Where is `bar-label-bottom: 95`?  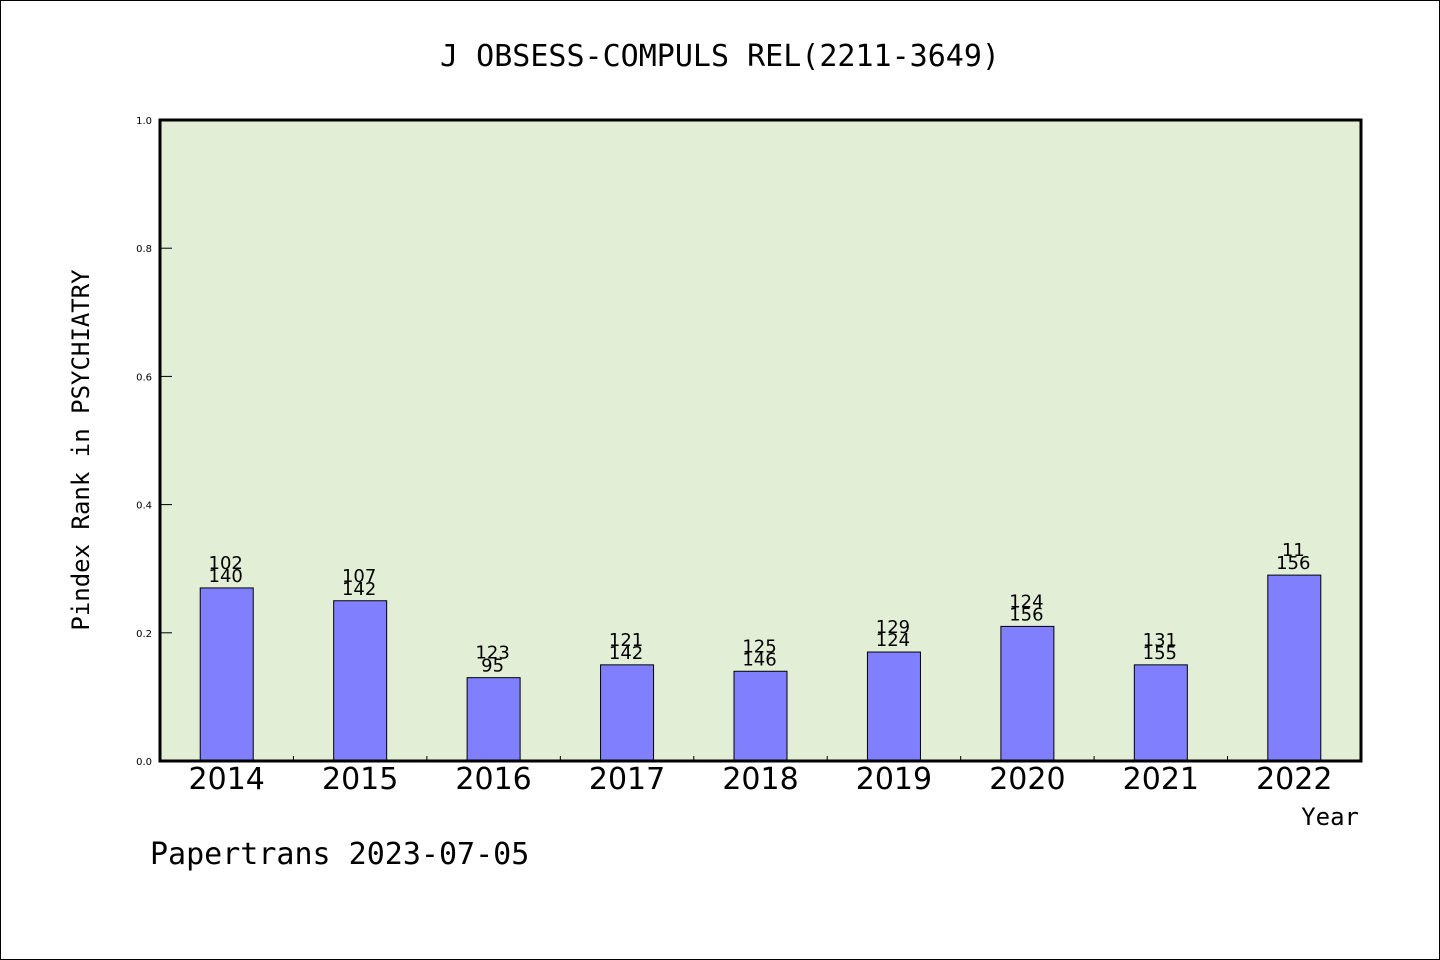 bar-label-bottom: 95 is located at coordinates (492, 666).